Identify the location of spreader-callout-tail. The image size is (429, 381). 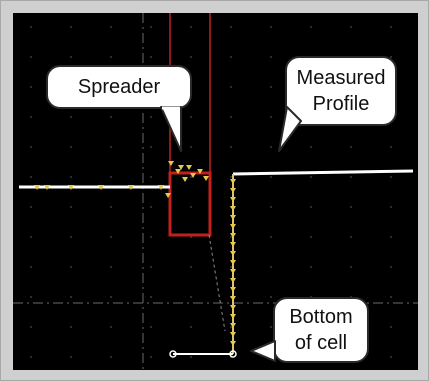
(171, 129).